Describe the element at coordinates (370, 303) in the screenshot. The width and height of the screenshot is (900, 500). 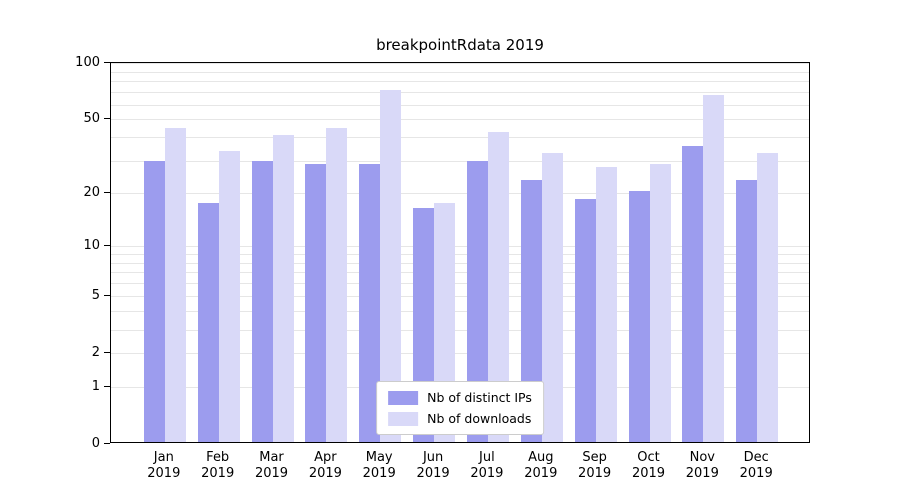
I see `bar-distinct-ips-may` at that location.